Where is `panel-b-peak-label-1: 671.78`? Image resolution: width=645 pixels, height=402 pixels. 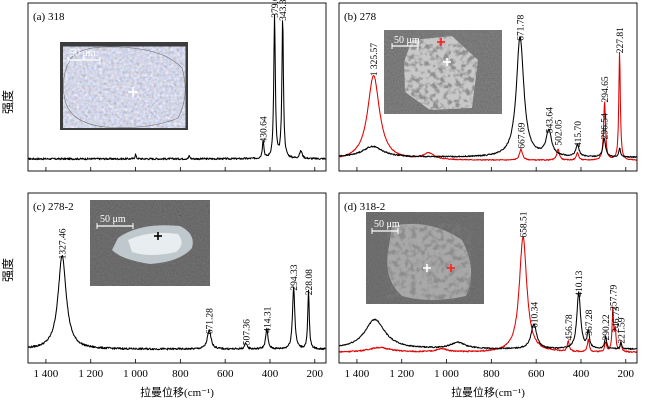 panel-b-peak-label-1: 671.78 is located at coordinates (522, 28).